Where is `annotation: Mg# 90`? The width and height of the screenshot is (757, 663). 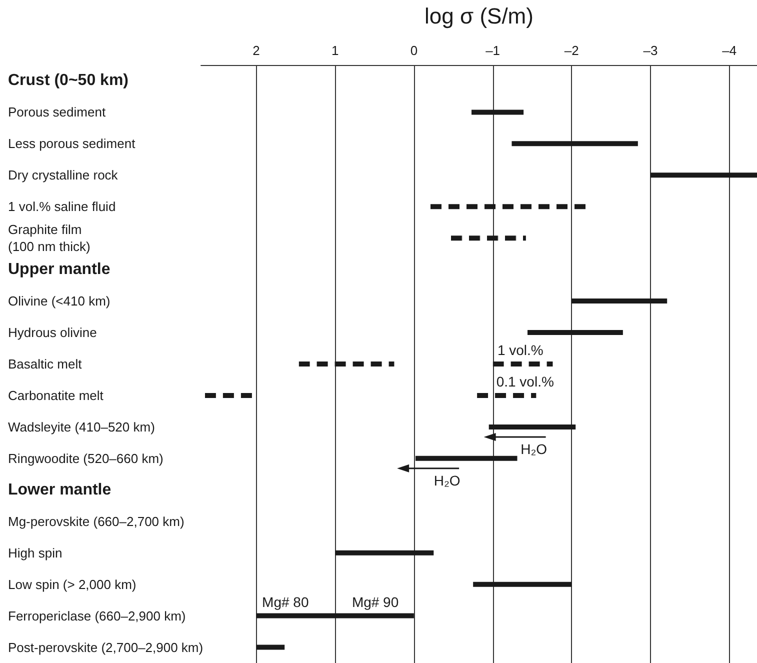
annotation: Mg# 90 is located at coordinates (375, 602).